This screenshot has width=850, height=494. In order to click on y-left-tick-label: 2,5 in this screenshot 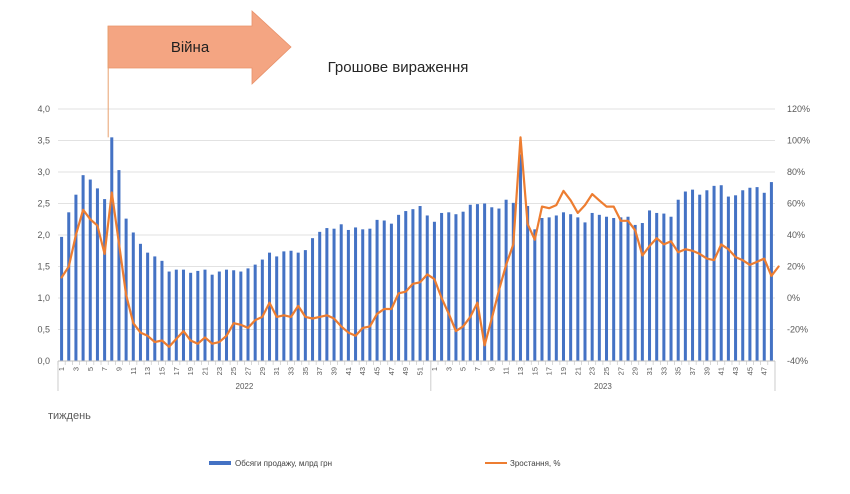, I will do `click(43, 204)`.